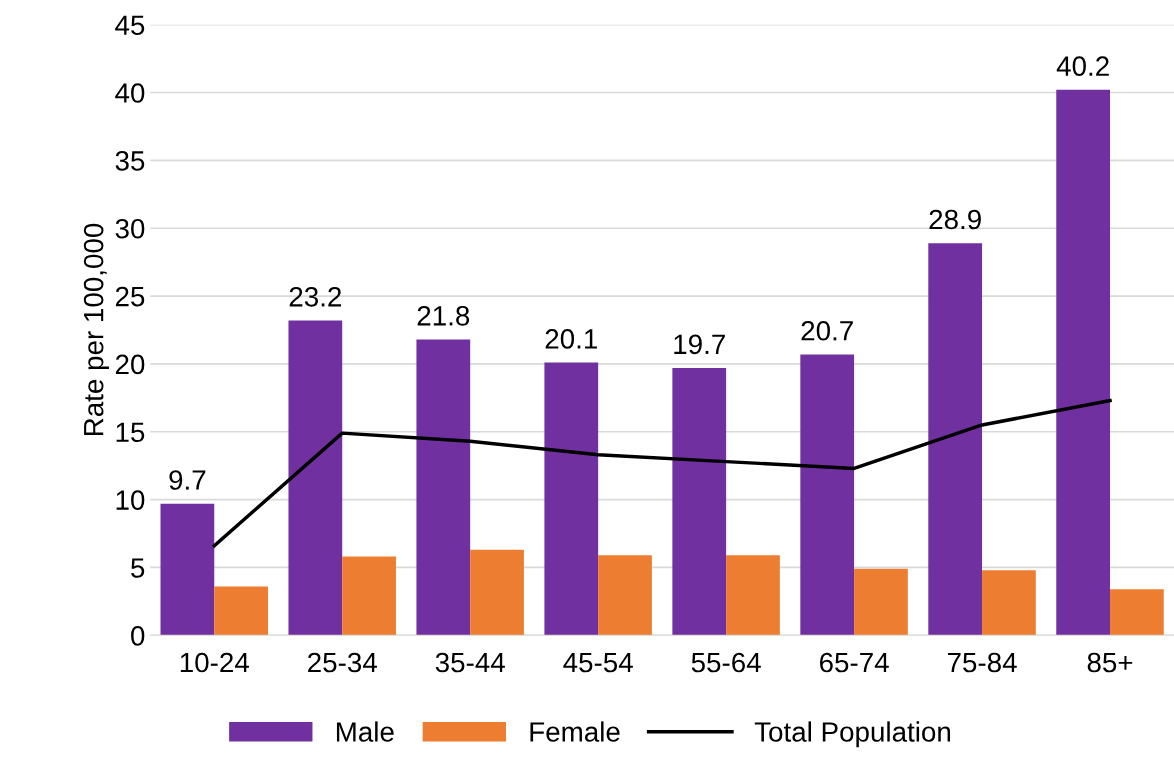  What do you see at coordinates (982, 662) in the screenshot?
I see `x-tick-label: 75-84` at bounding box center [982, 662].